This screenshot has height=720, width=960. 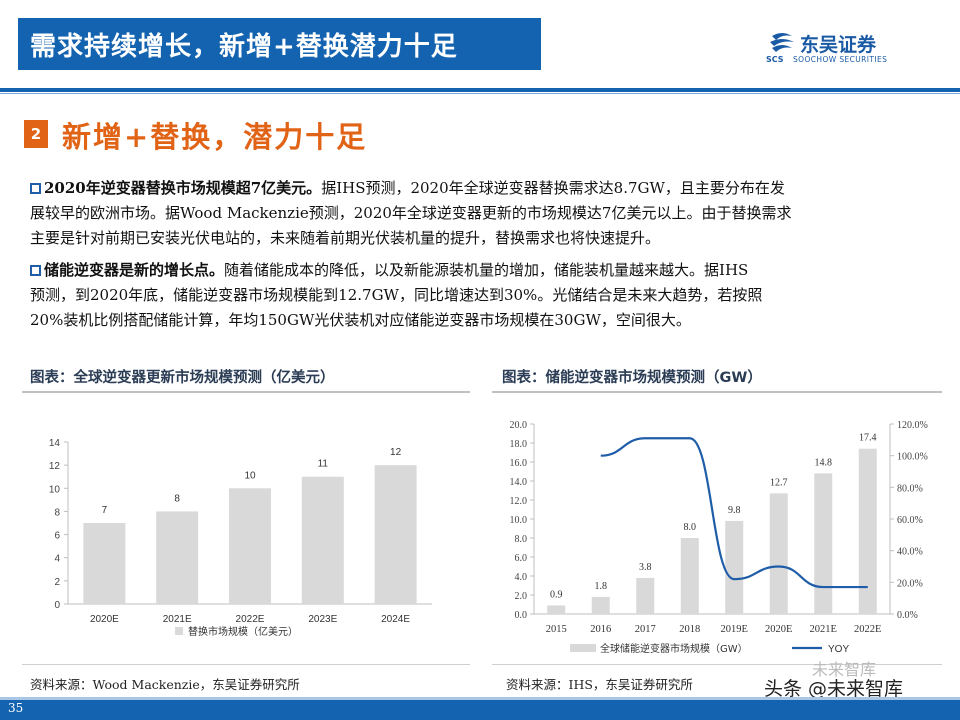 I want to click on right-chart-source: 资料来源：IHS，东吴证券研究所, so click(x=599, y=684).